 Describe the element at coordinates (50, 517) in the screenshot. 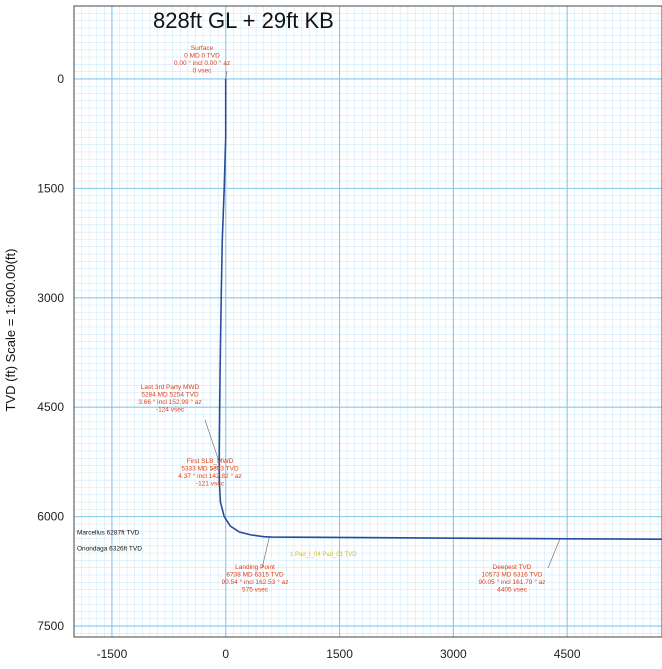

I see `y-tick-label: 6000` at that location.